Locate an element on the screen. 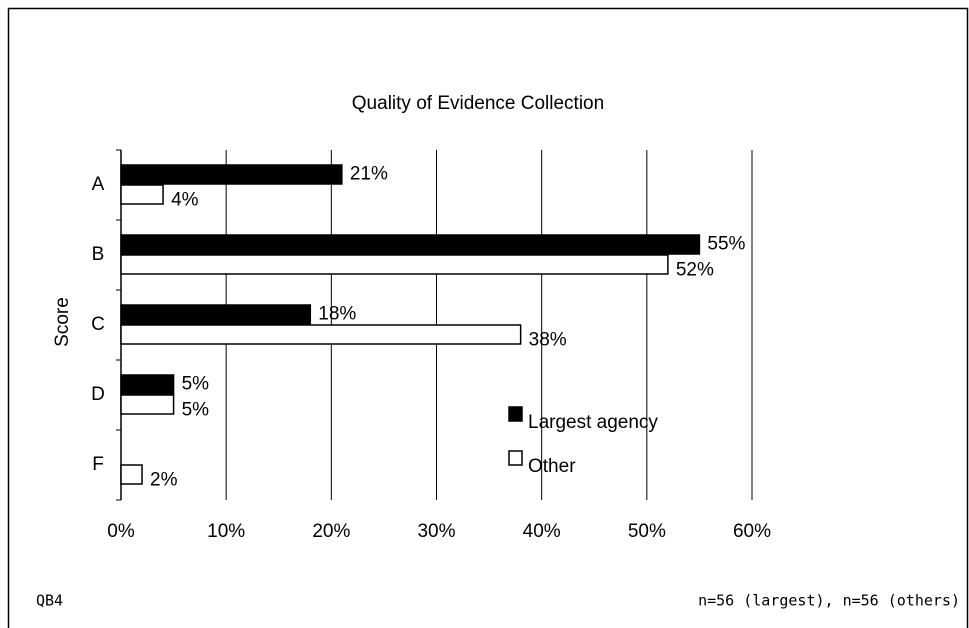  y-tick-label: F is located at coordinates (98, 464).